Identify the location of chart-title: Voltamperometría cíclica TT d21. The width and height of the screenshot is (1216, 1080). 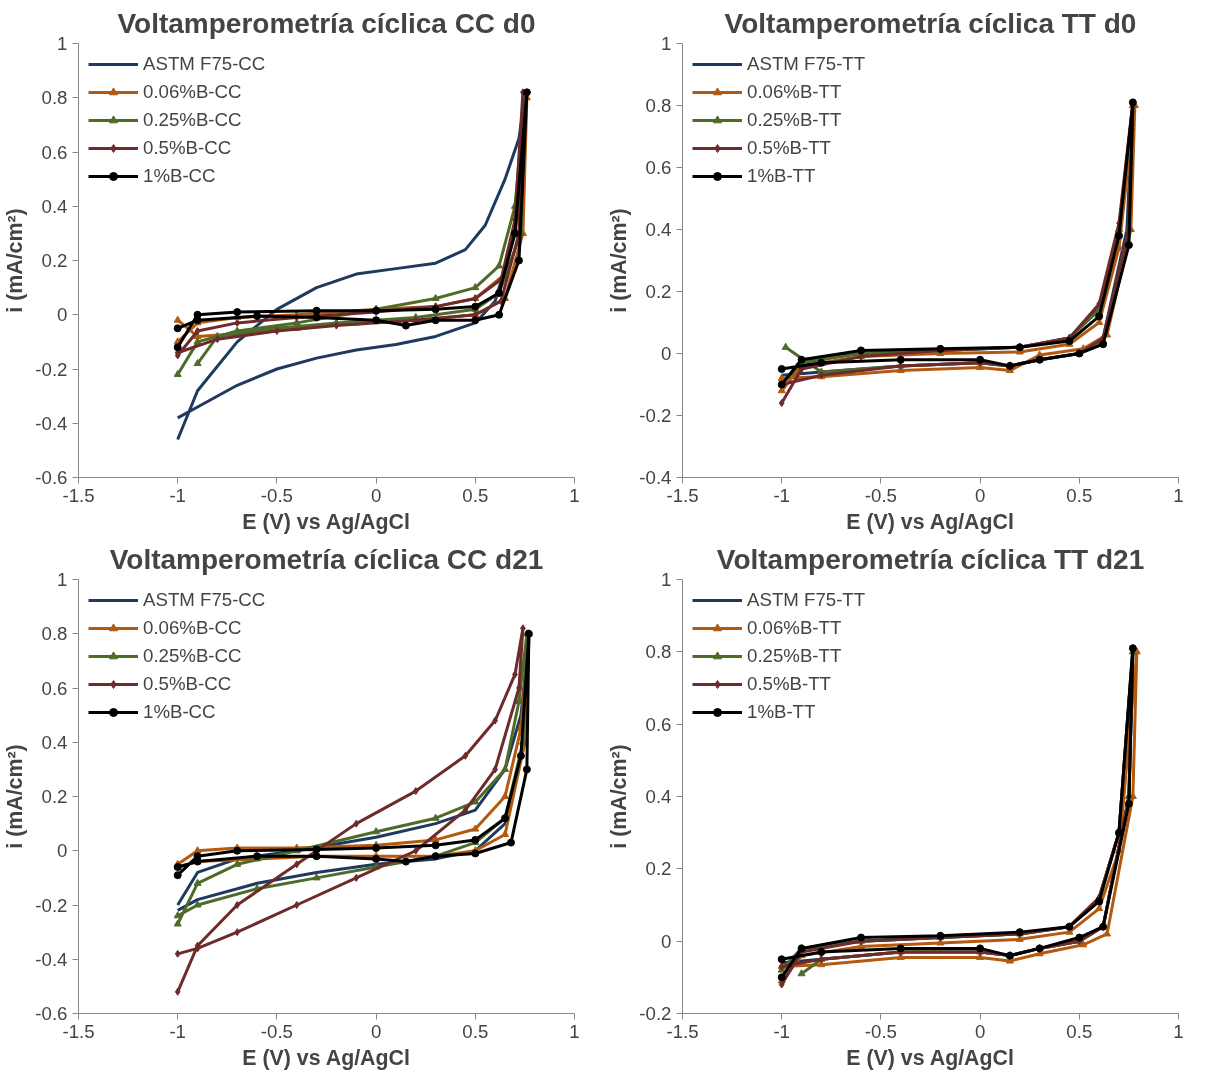
(930, 559).